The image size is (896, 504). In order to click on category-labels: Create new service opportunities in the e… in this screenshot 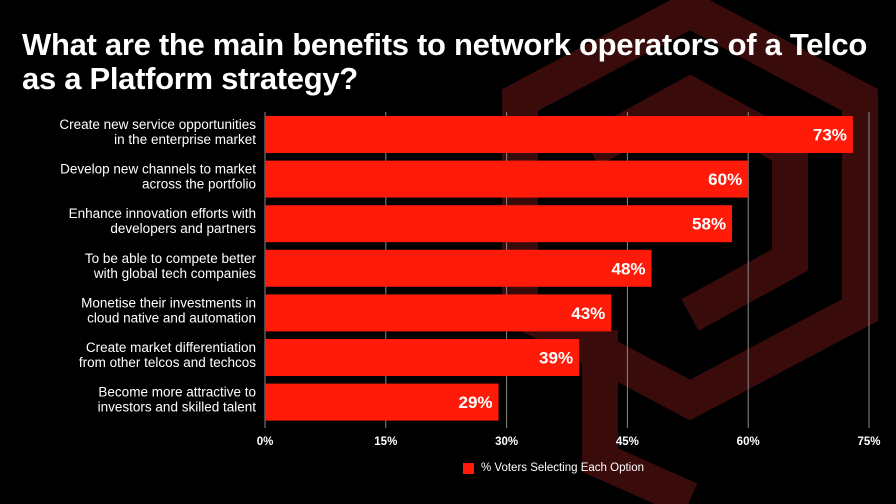, I will do `click(157, 266)`.